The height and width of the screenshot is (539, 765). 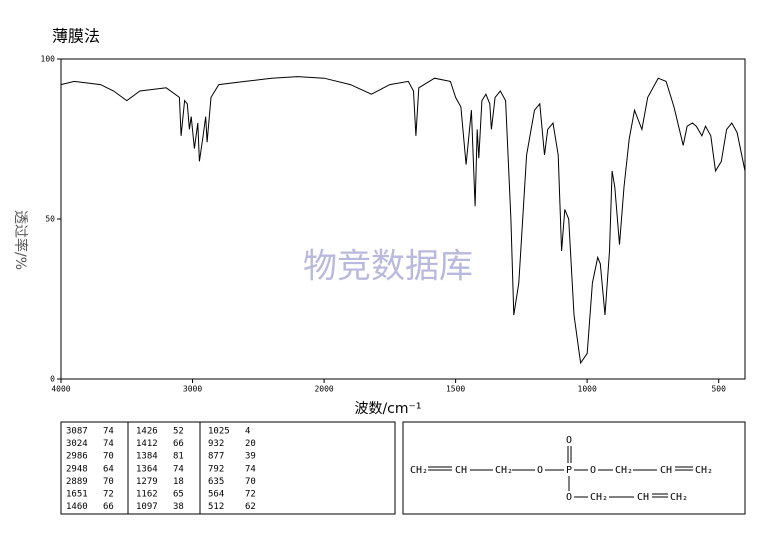 What do you see at coordinates (48, 59) in the screenshot?
I see `y-tick-label: 100` at bounding box center [48, 59].